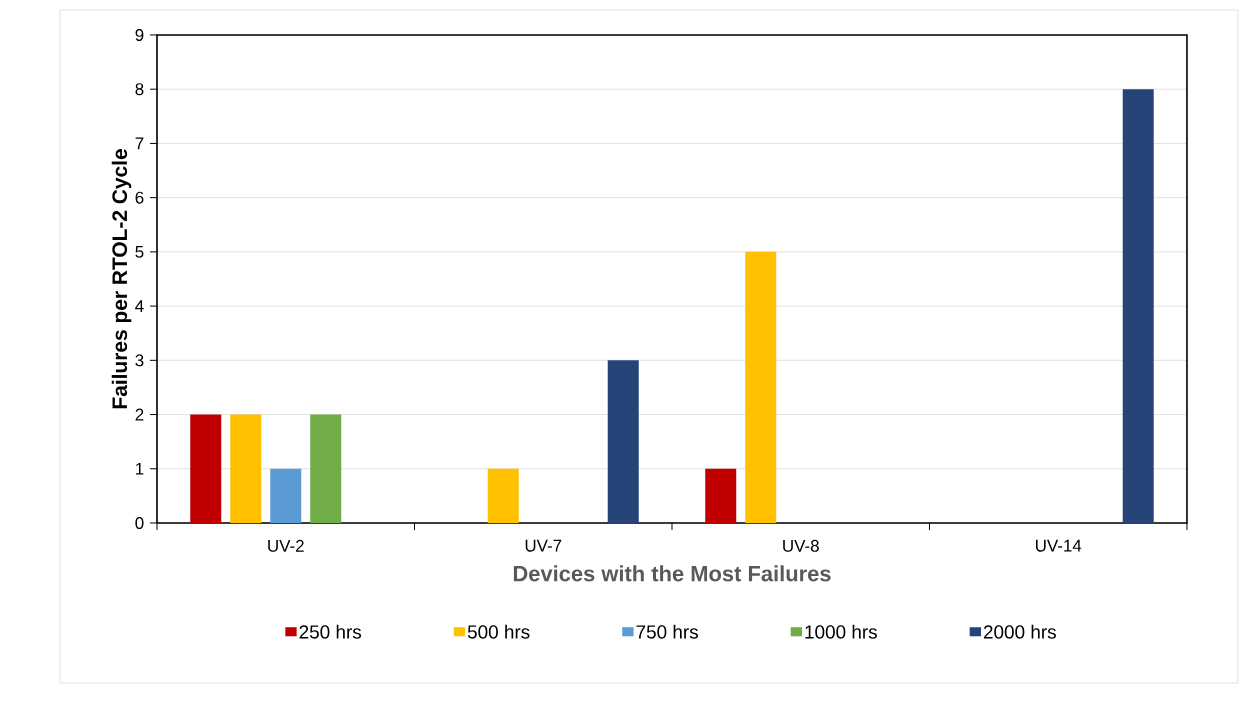 This screenshot has width=1248, height=728. Describe the element at coordinates (667, 631) in the screenshot. I see `legend-label: 750 hrs` at that location.